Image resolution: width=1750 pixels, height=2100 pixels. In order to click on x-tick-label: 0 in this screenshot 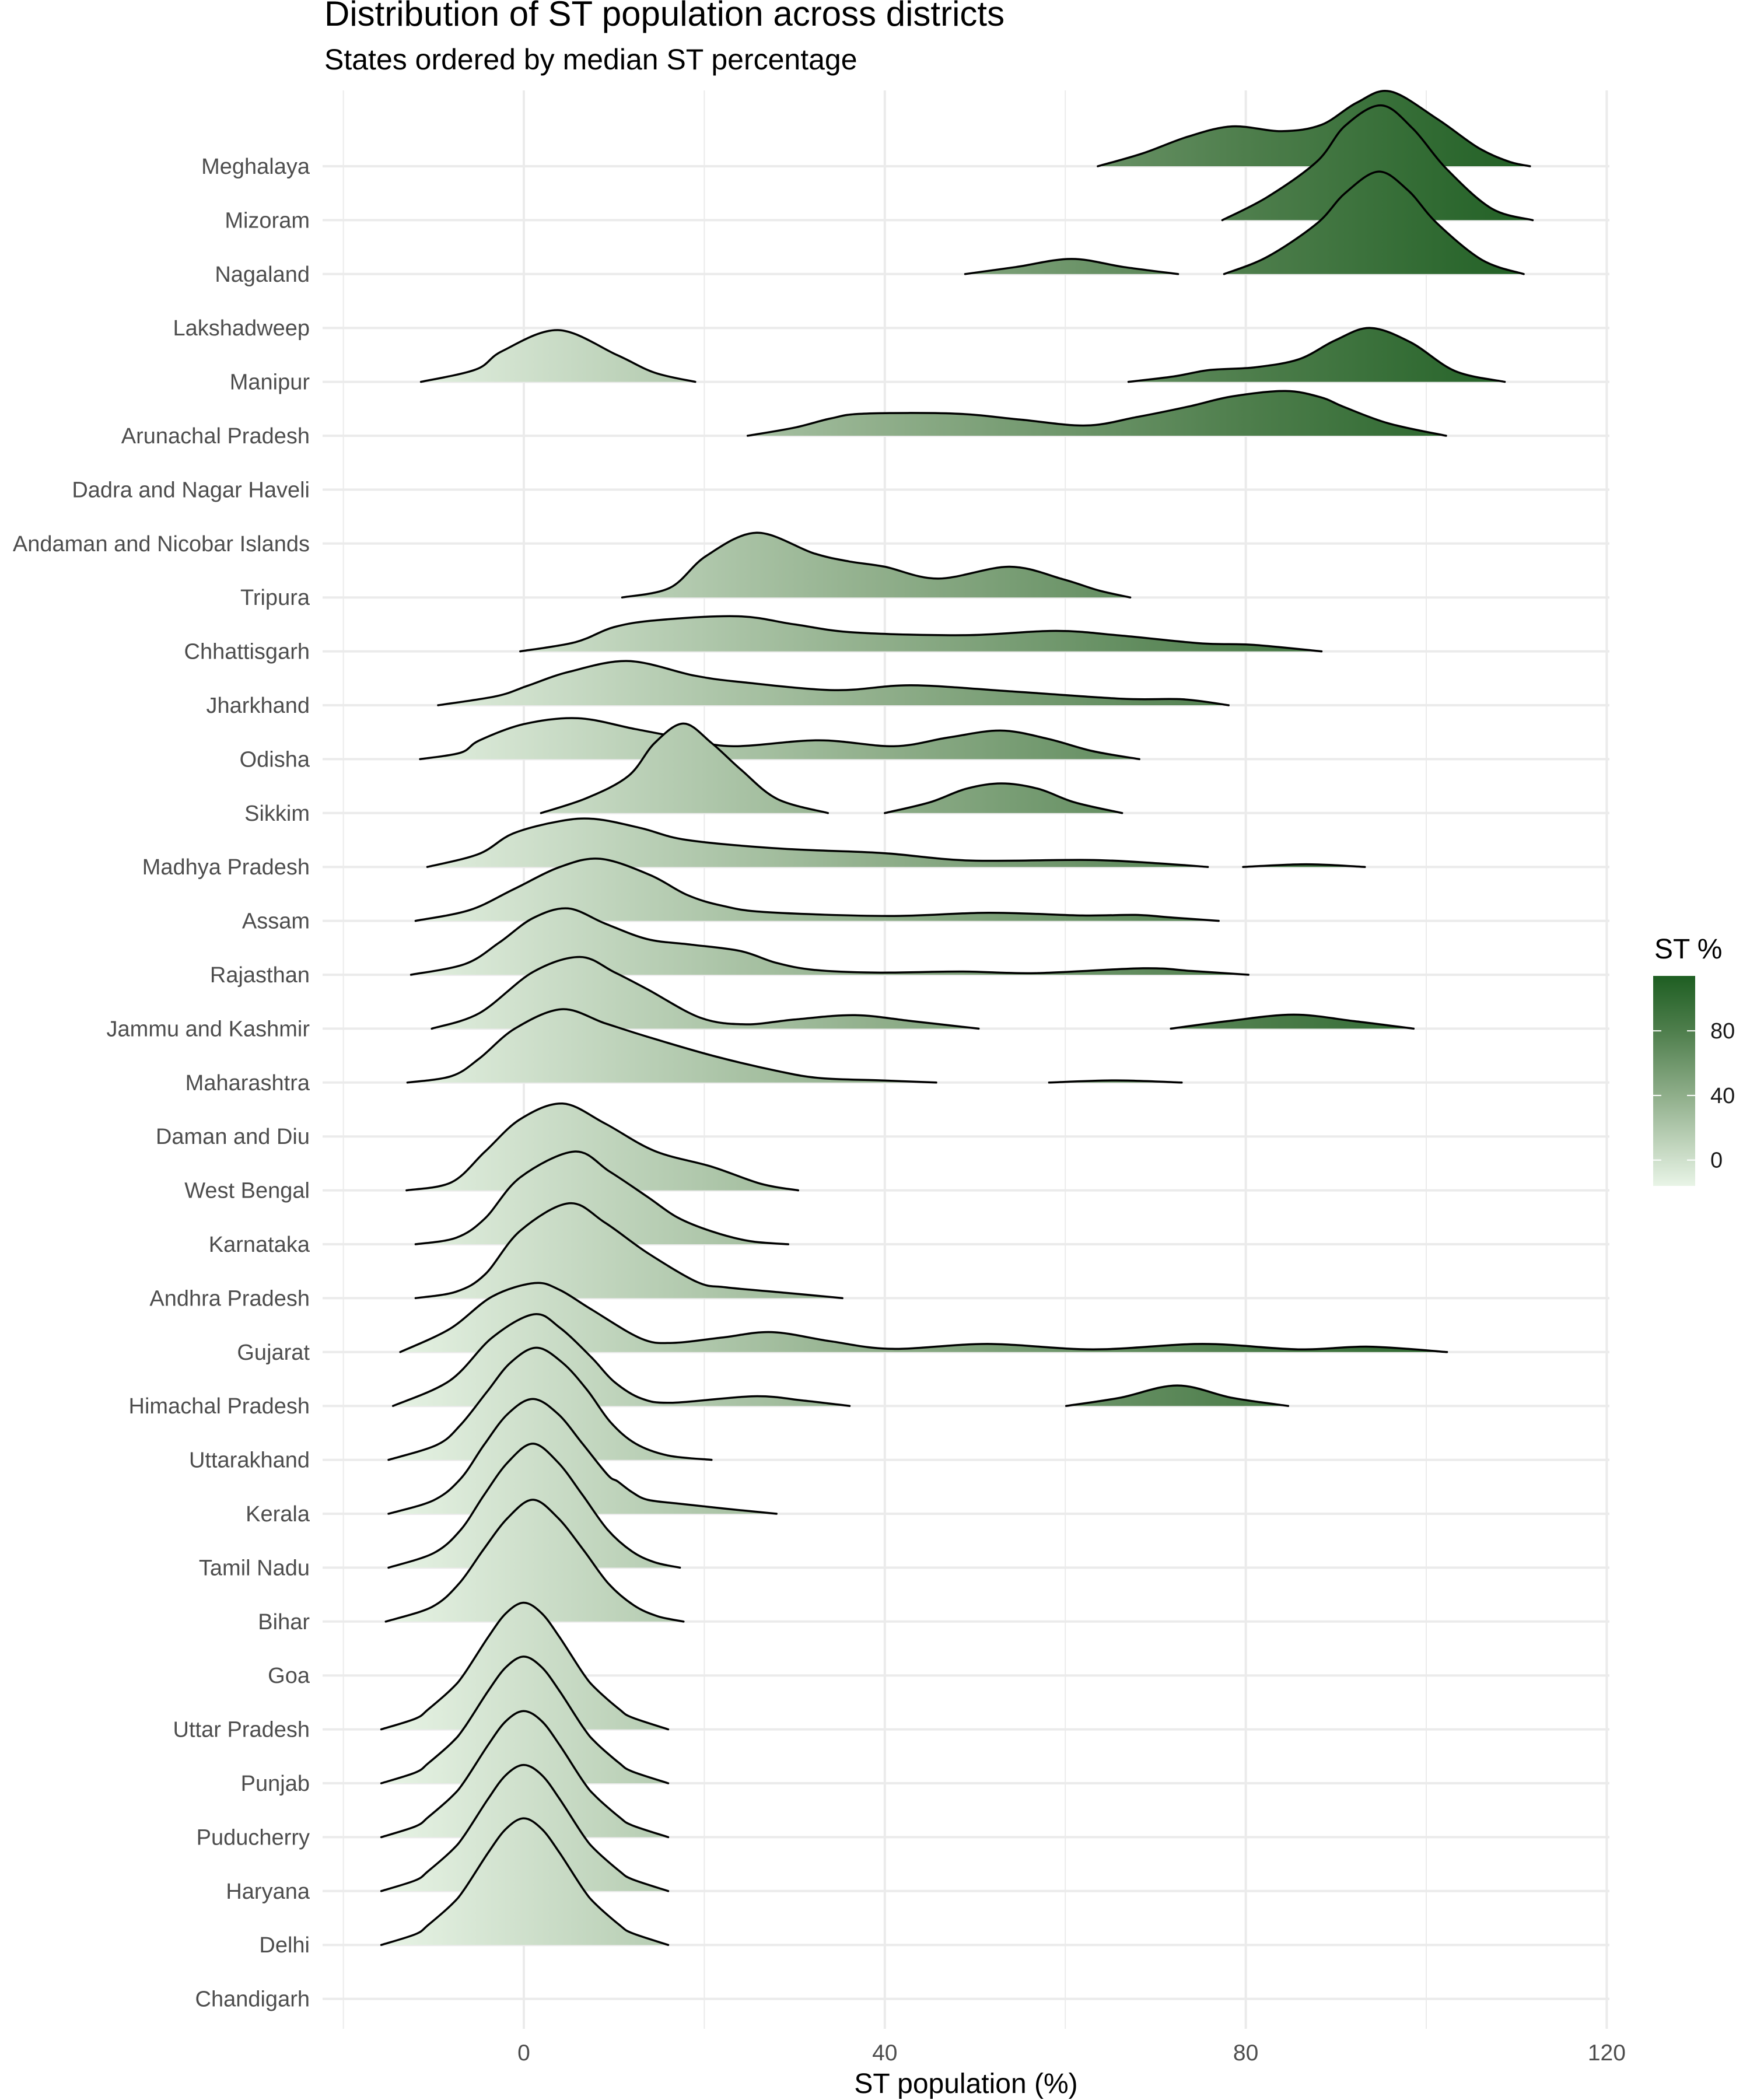, I will do `click(523, 2053)`.